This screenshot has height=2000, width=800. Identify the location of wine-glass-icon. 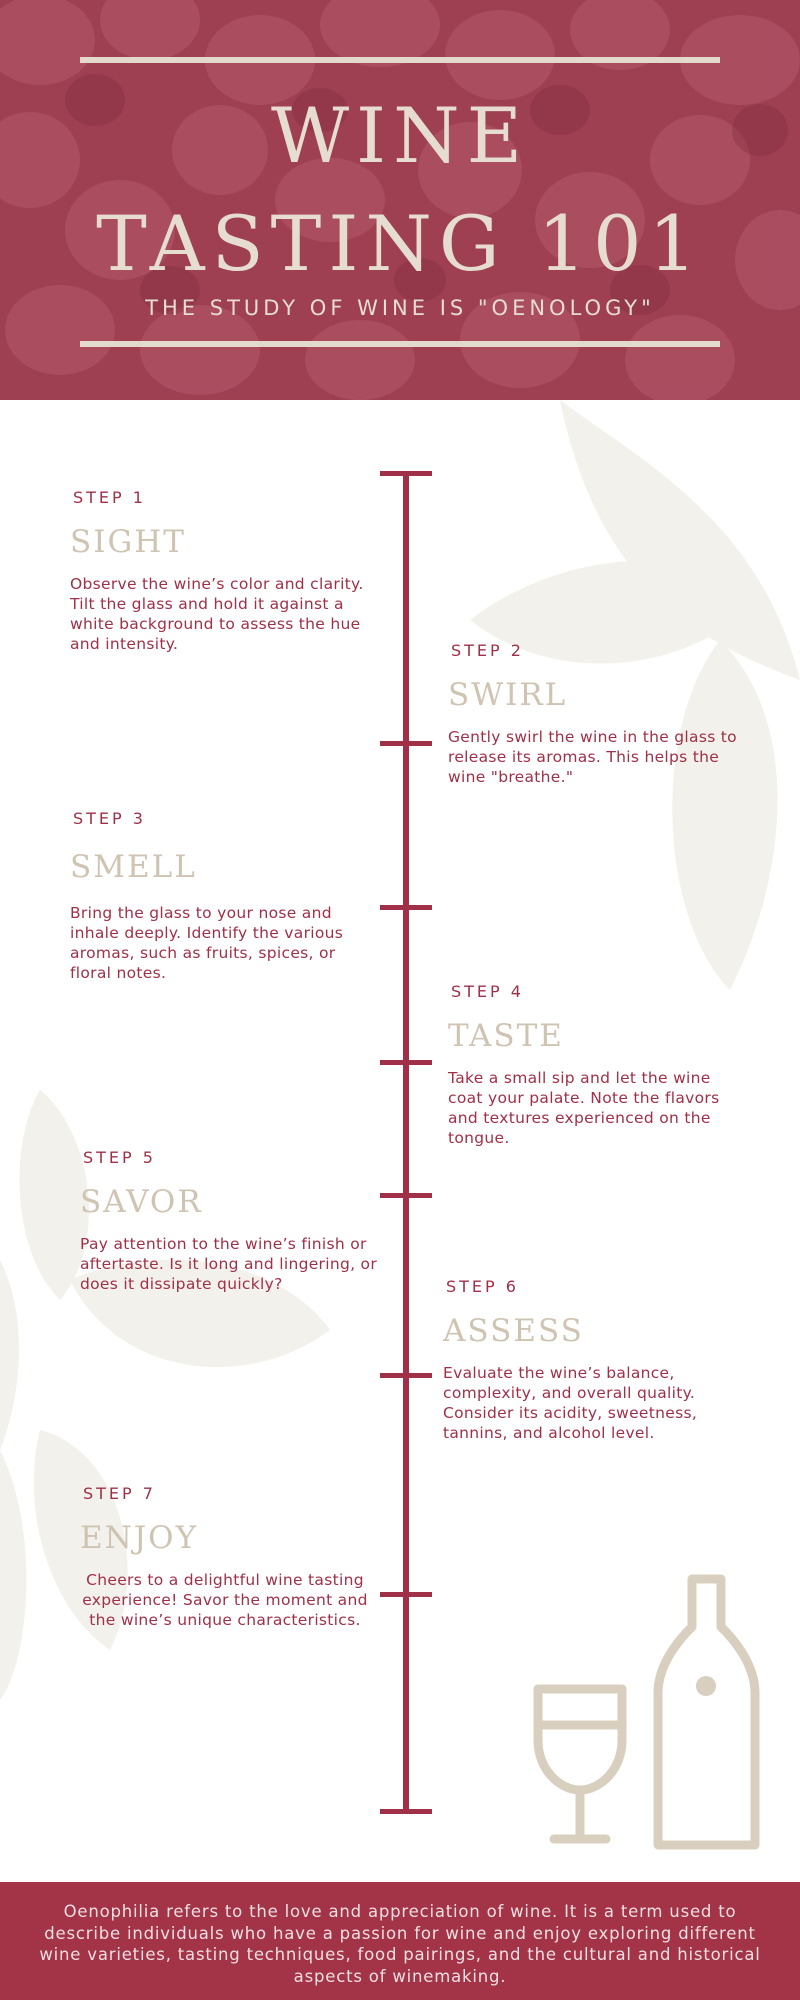
(580, 1764).